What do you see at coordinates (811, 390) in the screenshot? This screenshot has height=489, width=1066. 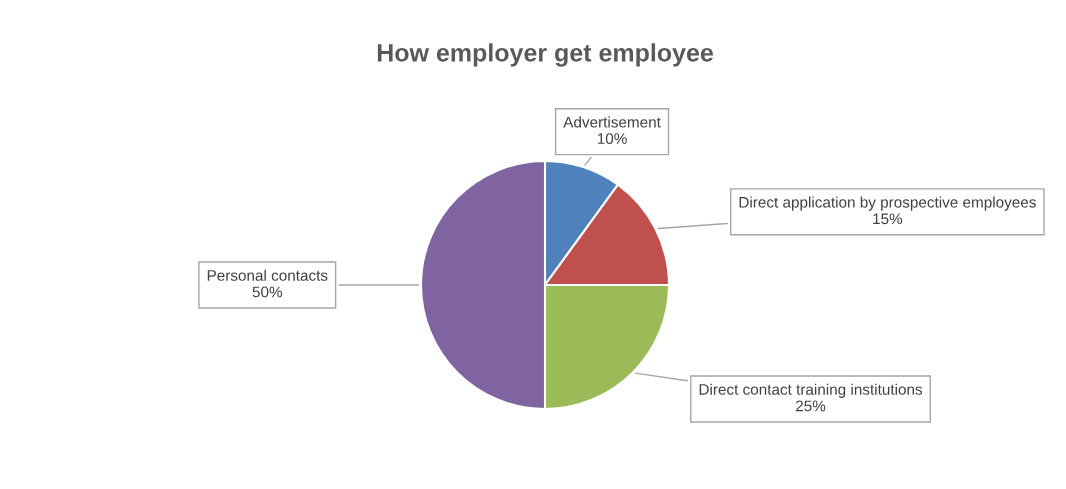 I see `slice-label: Direct contact training institutions` at bounding box center [811, 390].